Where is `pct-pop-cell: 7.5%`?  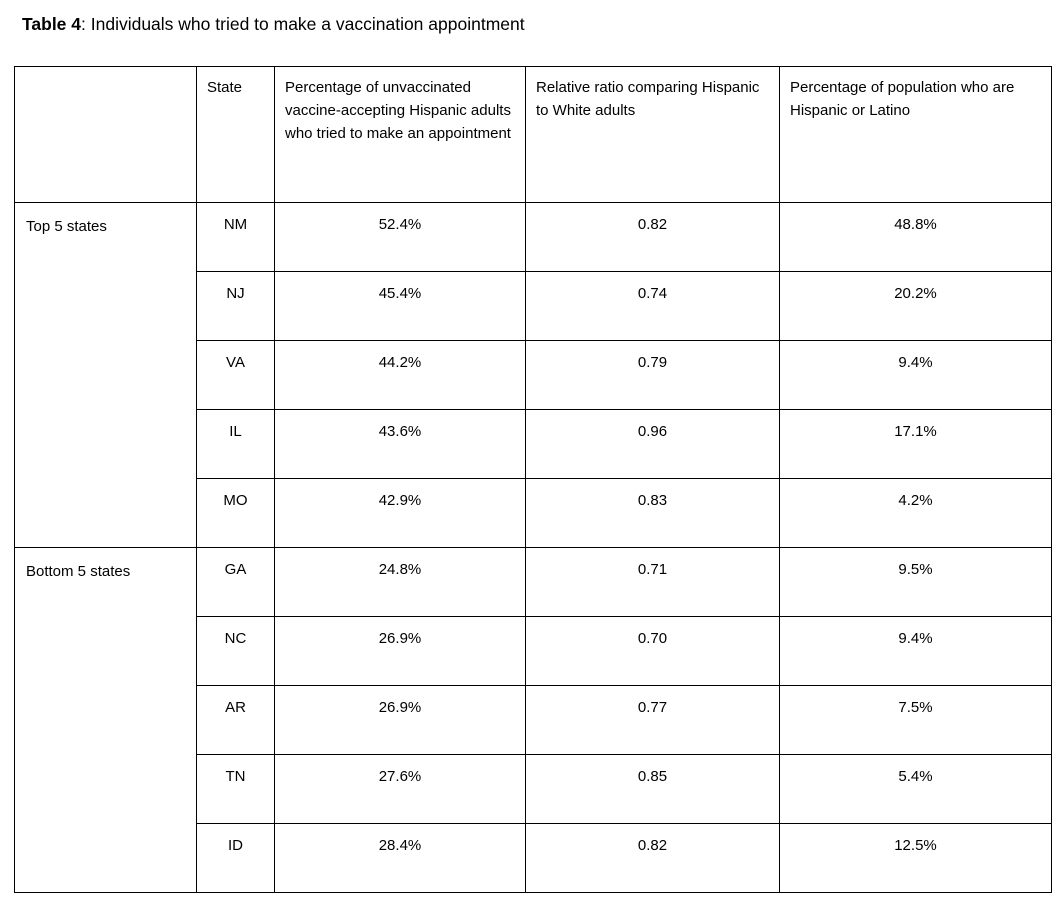
pct-pop-cell: 7.5% is located at coordinates (915, 720).